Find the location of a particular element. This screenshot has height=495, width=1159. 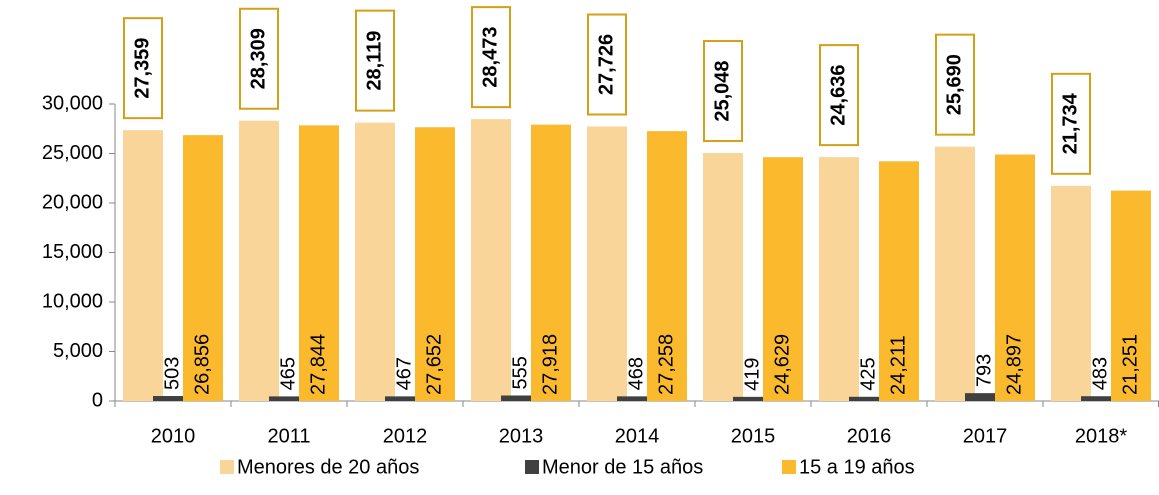

x-tick-label: 2010 is located at coordinates (173, 436).